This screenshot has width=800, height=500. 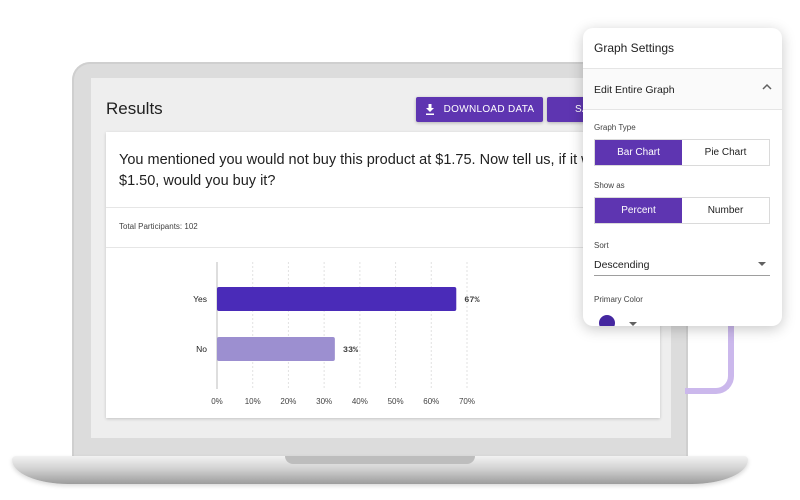 I want to click on x-tick-label: 0%, so click(x=217, y=401).